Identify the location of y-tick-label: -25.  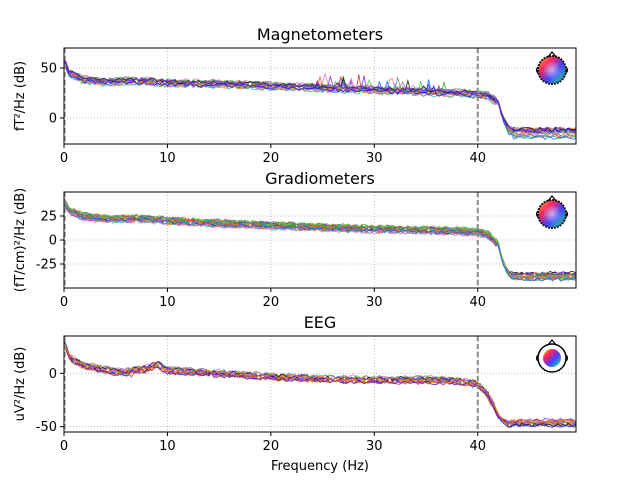
(46, 265).